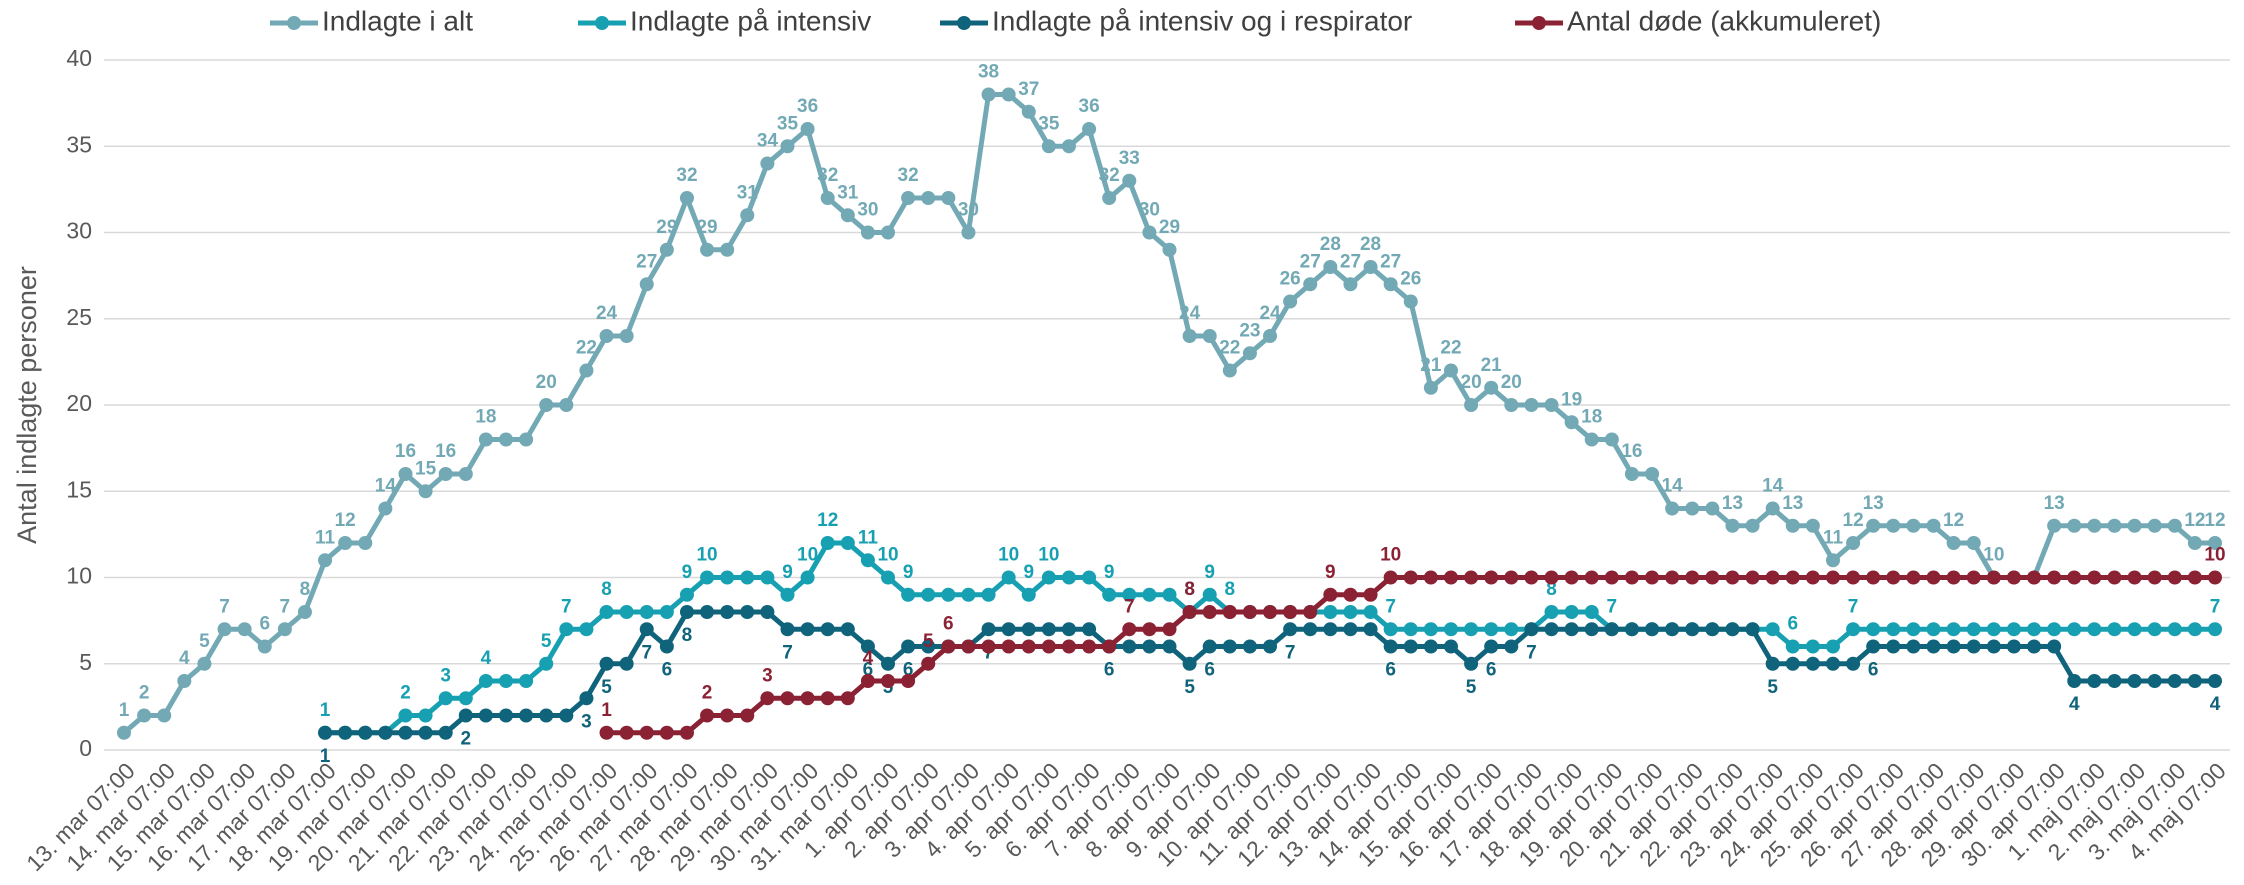  I want to click on data-label: 8, so click(606, 589).